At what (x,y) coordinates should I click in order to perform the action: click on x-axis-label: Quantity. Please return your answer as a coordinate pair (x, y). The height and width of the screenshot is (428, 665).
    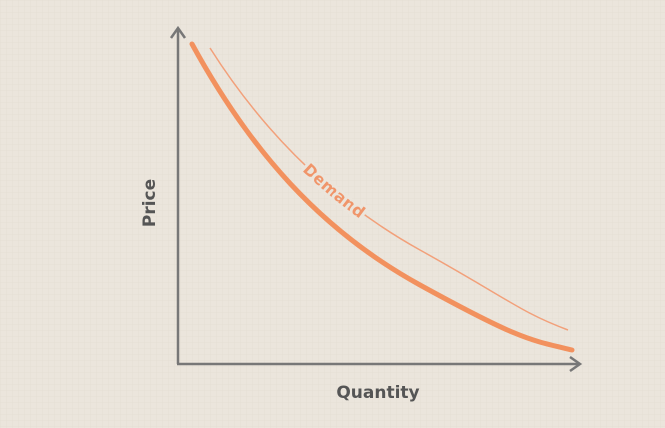
    Looking at the image, I should click on (377, 393).